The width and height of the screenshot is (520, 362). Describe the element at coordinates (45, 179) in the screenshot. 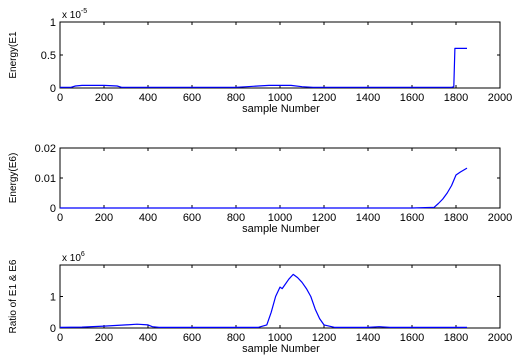

I see `y-tick-label: 0.01` at that location.